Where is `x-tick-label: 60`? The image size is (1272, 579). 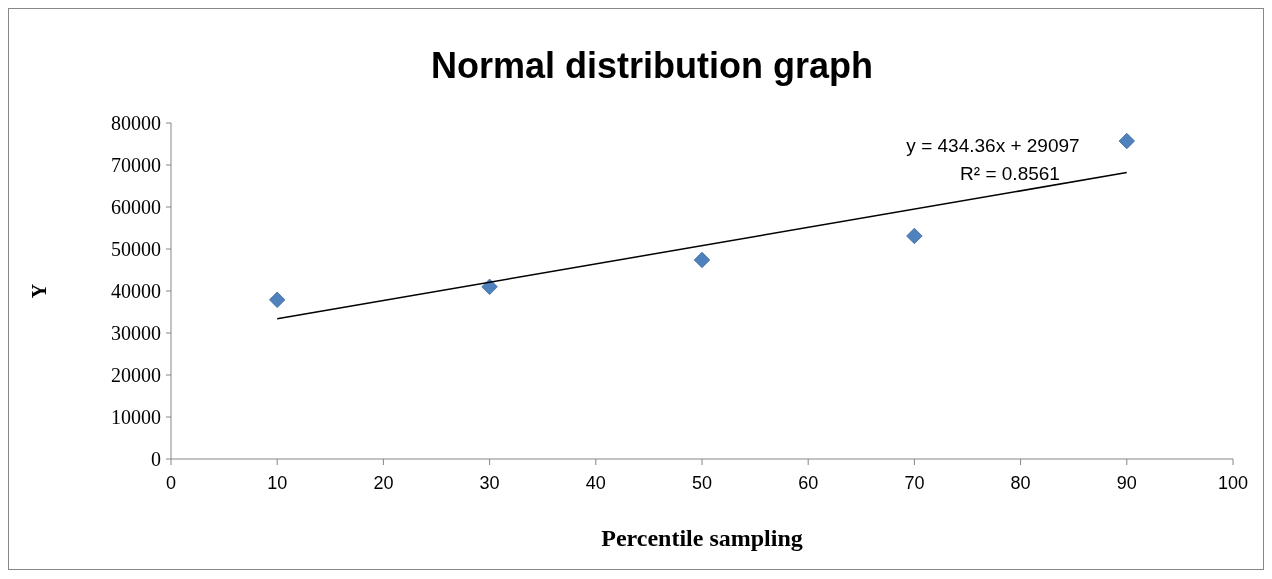 x-tick-label: 60 is located at coordinates (808, 483).